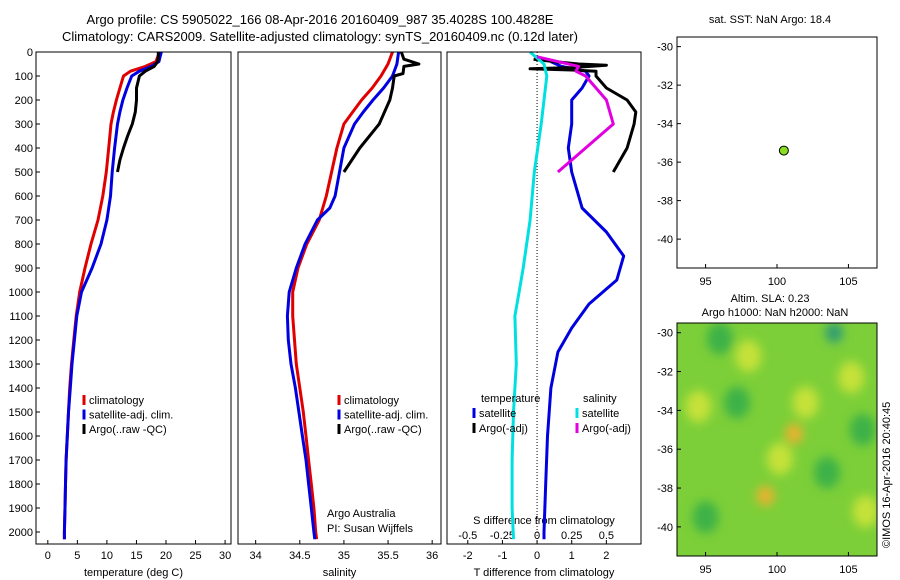  Describe the element at coordinates (665, 125) in the screenshot. I see `ytick-label: -34` at that location.